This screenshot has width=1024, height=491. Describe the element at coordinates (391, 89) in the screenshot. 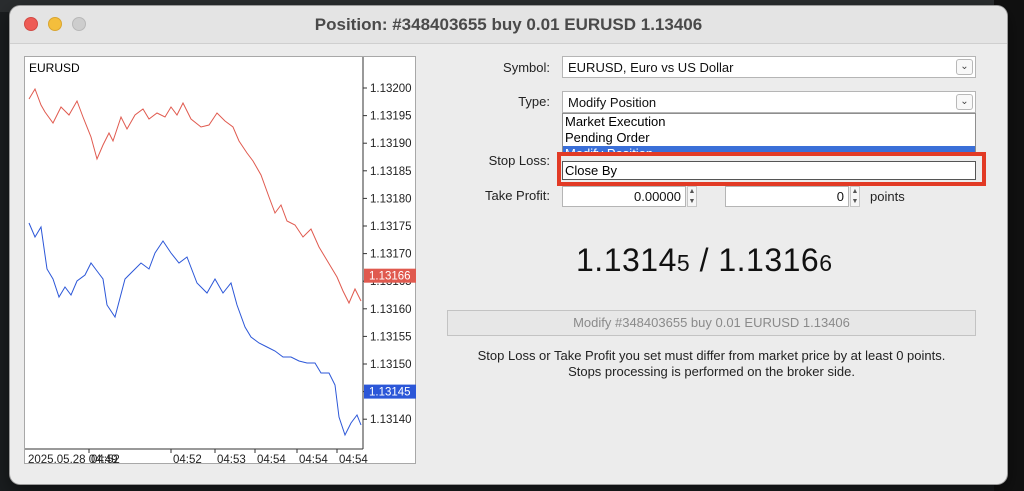

I see `price-tick-label: 1.13200` at that location.